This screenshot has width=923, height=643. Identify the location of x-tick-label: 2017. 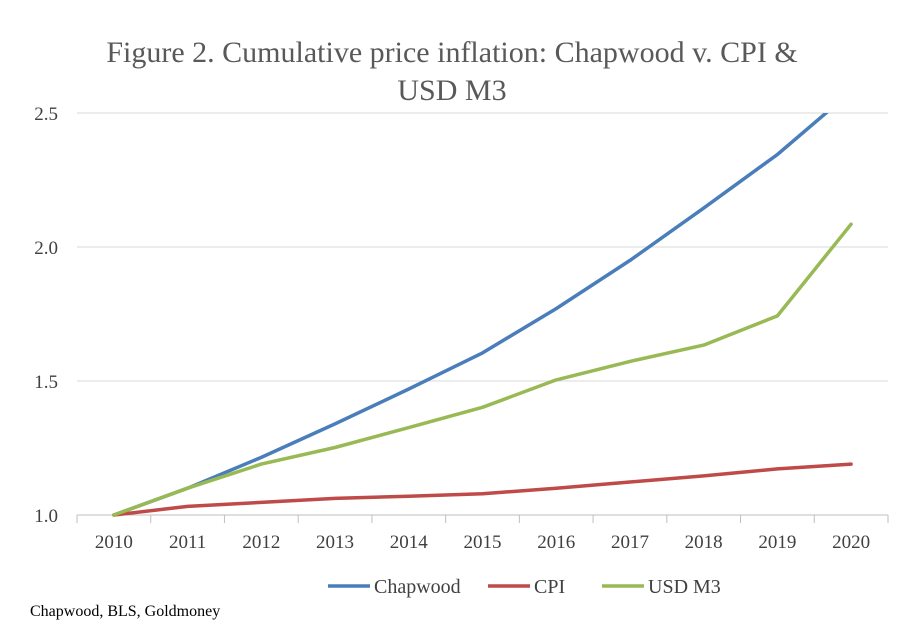
(630, 542).